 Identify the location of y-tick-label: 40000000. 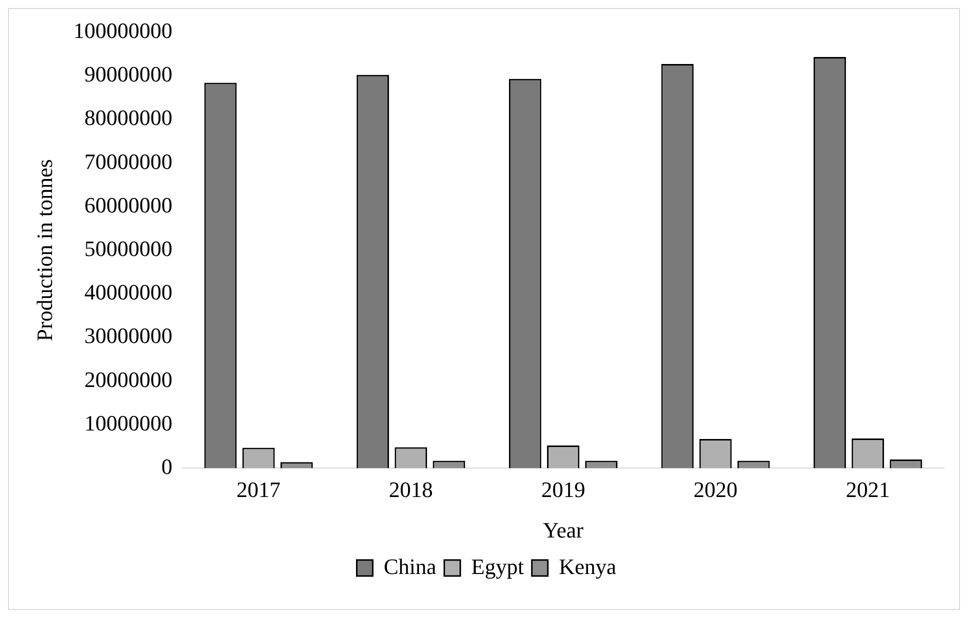
(128, 292).